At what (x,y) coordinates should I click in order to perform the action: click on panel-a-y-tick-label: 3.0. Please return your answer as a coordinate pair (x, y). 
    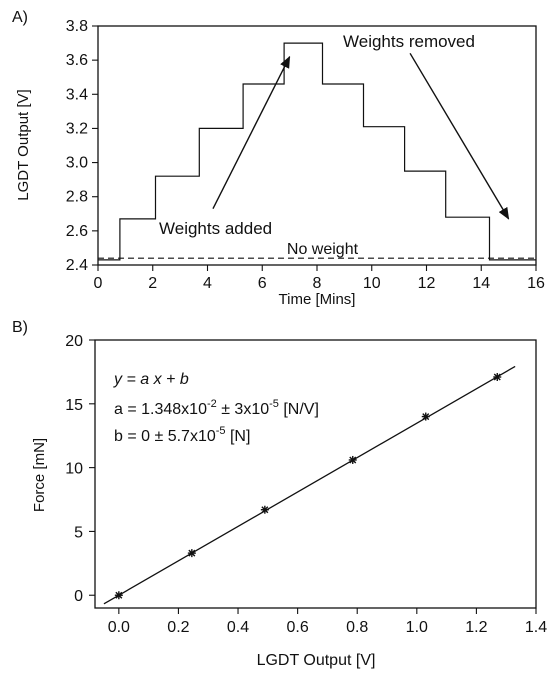
    Looking at the image, I should click on (77, 163).